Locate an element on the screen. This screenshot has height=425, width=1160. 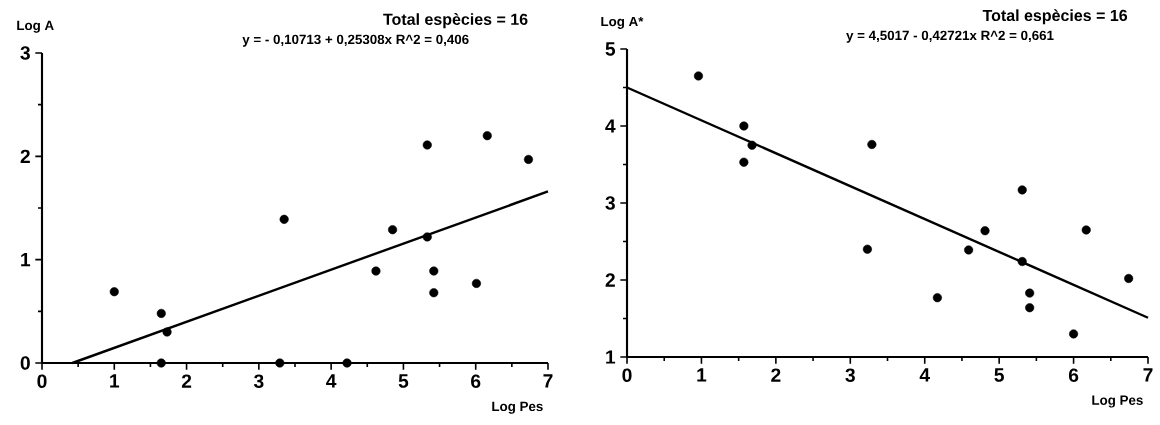
y-axis-title: Log A* is located at coordinates (622, 22).